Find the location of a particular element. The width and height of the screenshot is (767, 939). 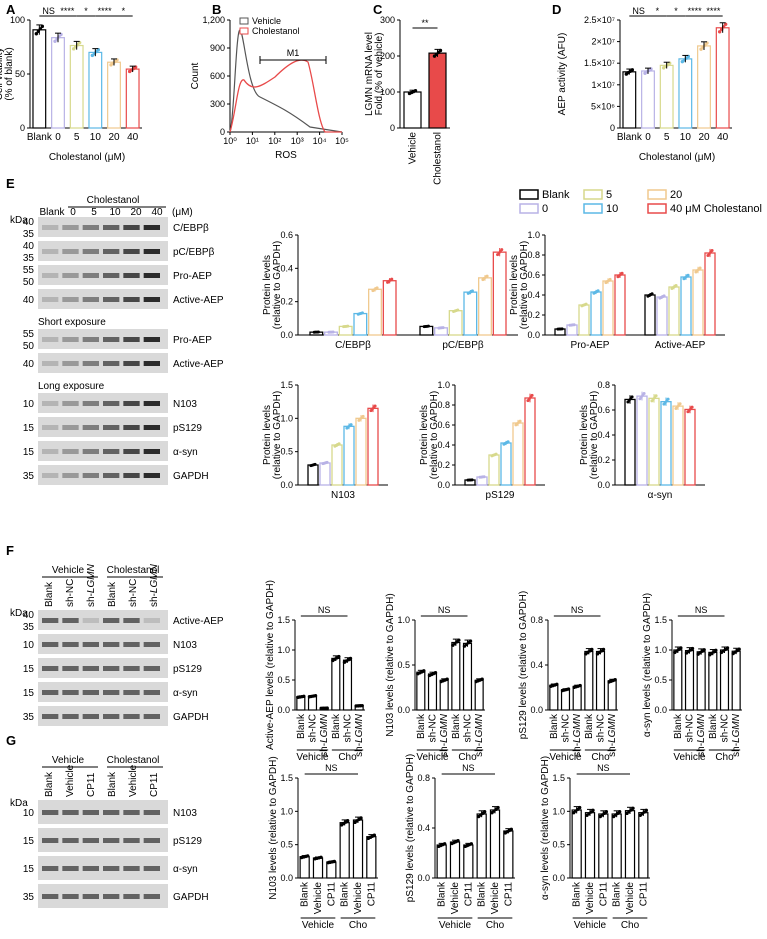

x-category-label: 0 is located at coordinates (58, 137).